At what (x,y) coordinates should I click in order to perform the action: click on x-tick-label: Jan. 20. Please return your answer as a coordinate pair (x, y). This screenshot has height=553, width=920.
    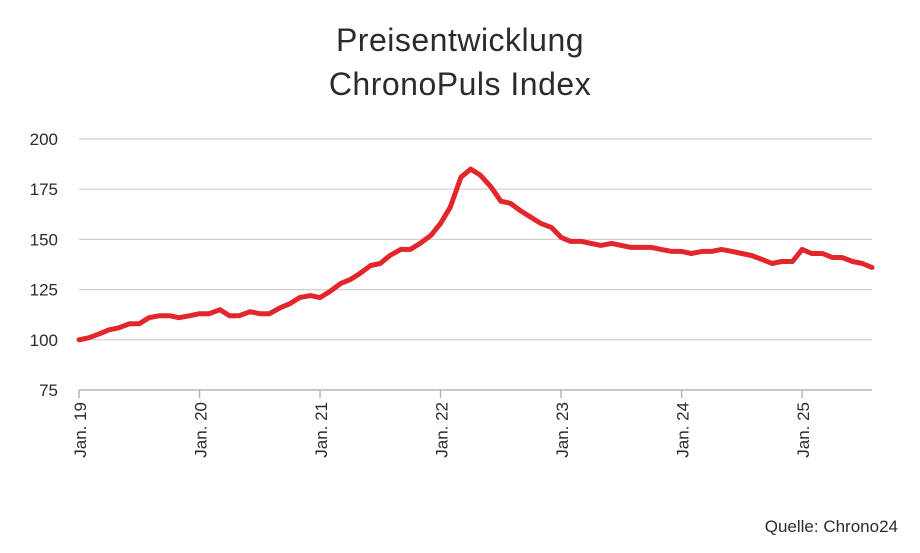
    Looking at the image, I should click on (201, 430).